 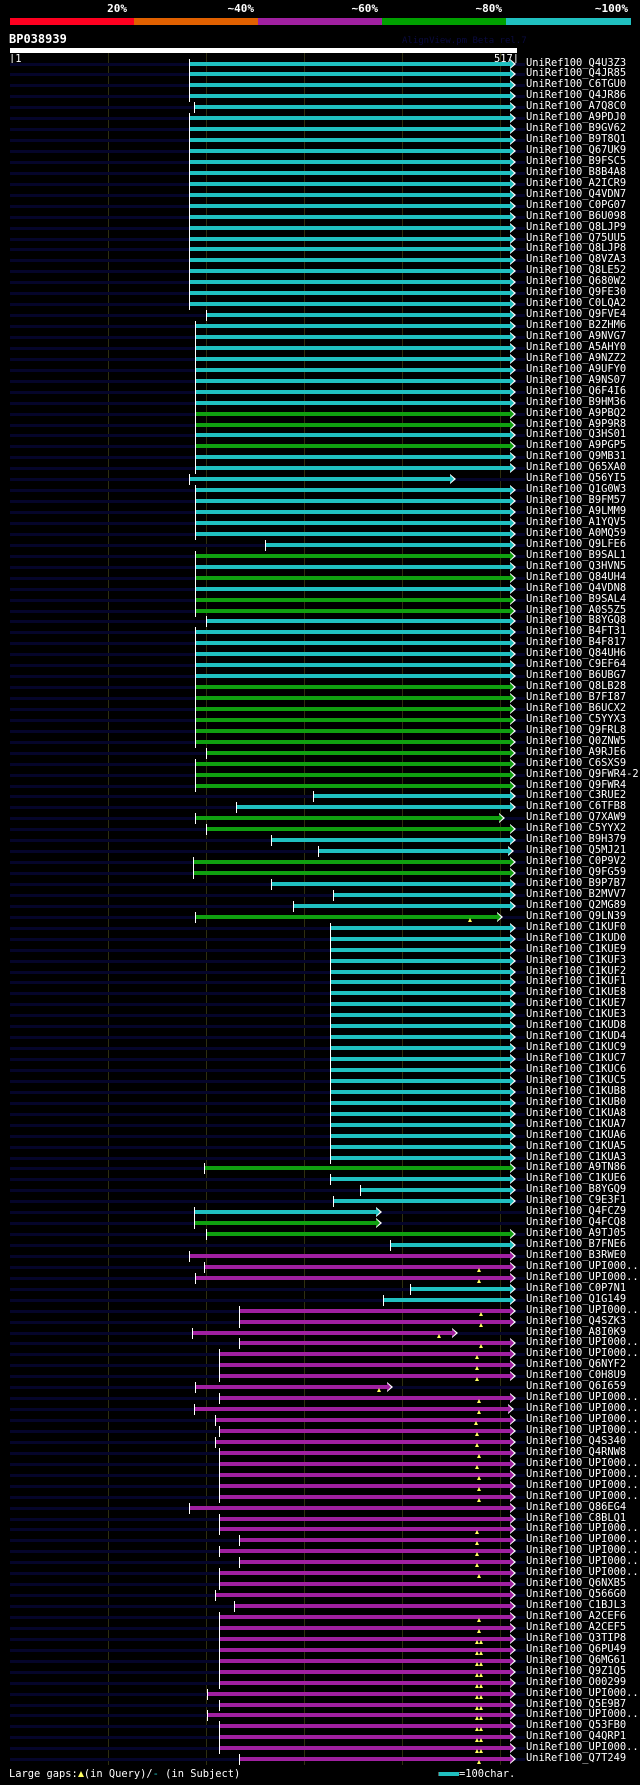 What do you see at coordinates (320, 183) in the screenshot?
I see `hit-row: UniRef100_A2ICR9` at bounding box center [320, 183].